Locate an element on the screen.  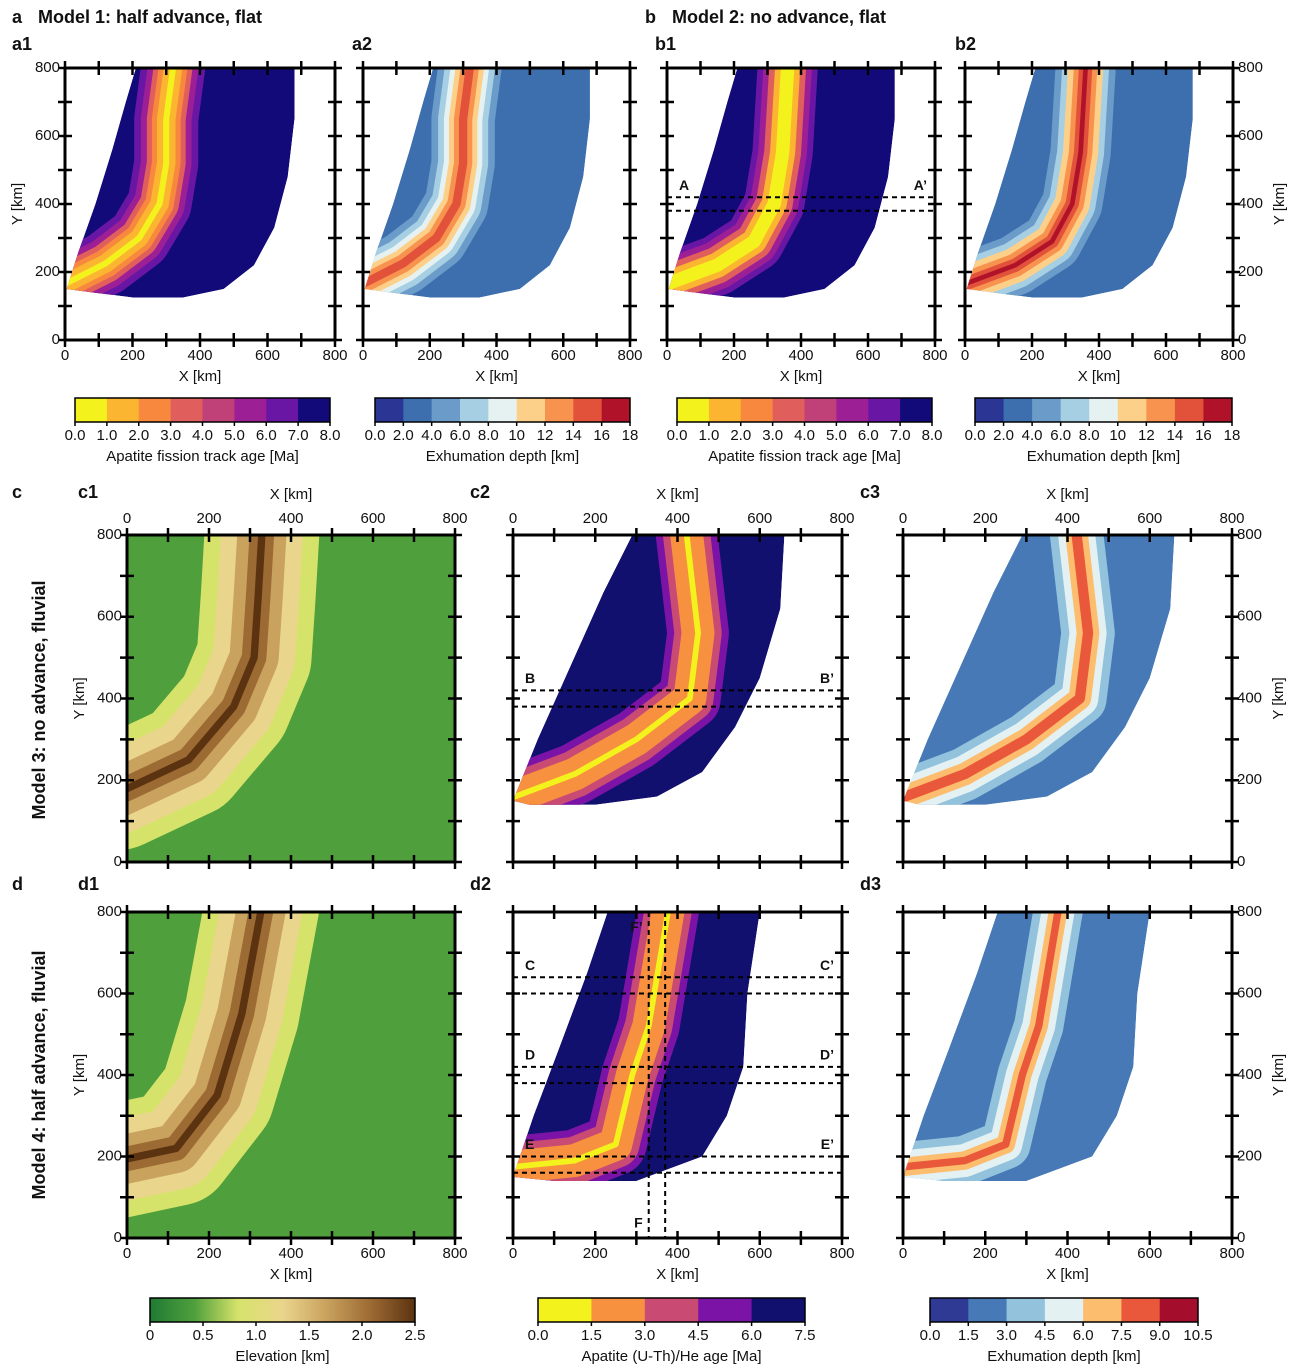
row-title: Model 3: no advance, fluvial is located at coordinates (39, 699).